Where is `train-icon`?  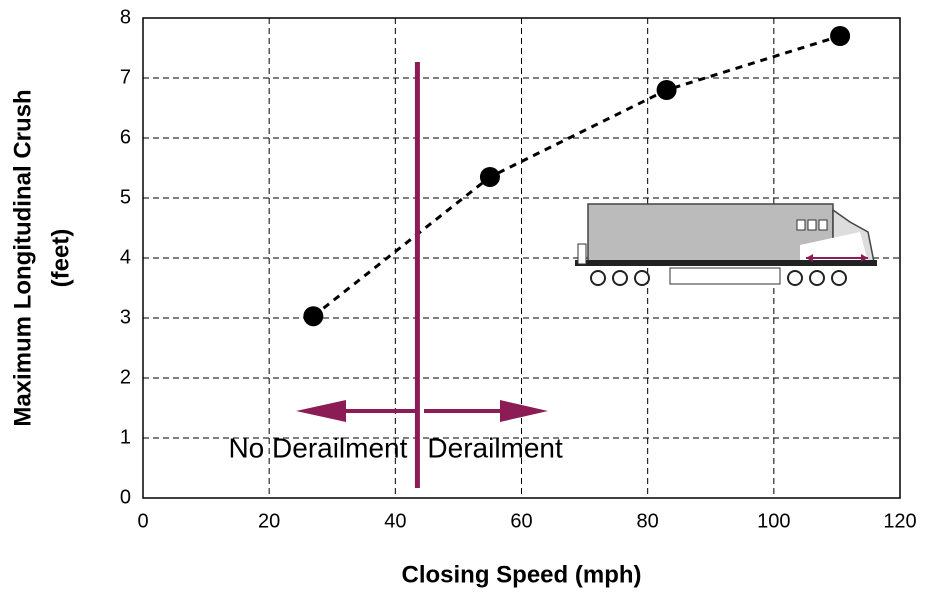 train-icon is located at coordinates (726, 244).